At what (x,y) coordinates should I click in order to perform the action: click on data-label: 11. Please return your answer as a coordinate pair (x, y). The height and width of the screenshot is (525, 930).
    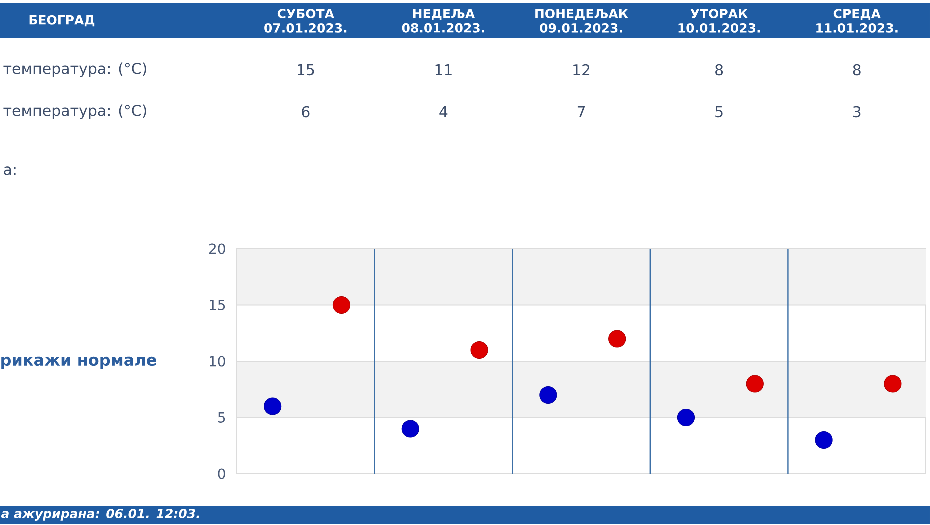
    Looking at the image, I should click on (444, 70).